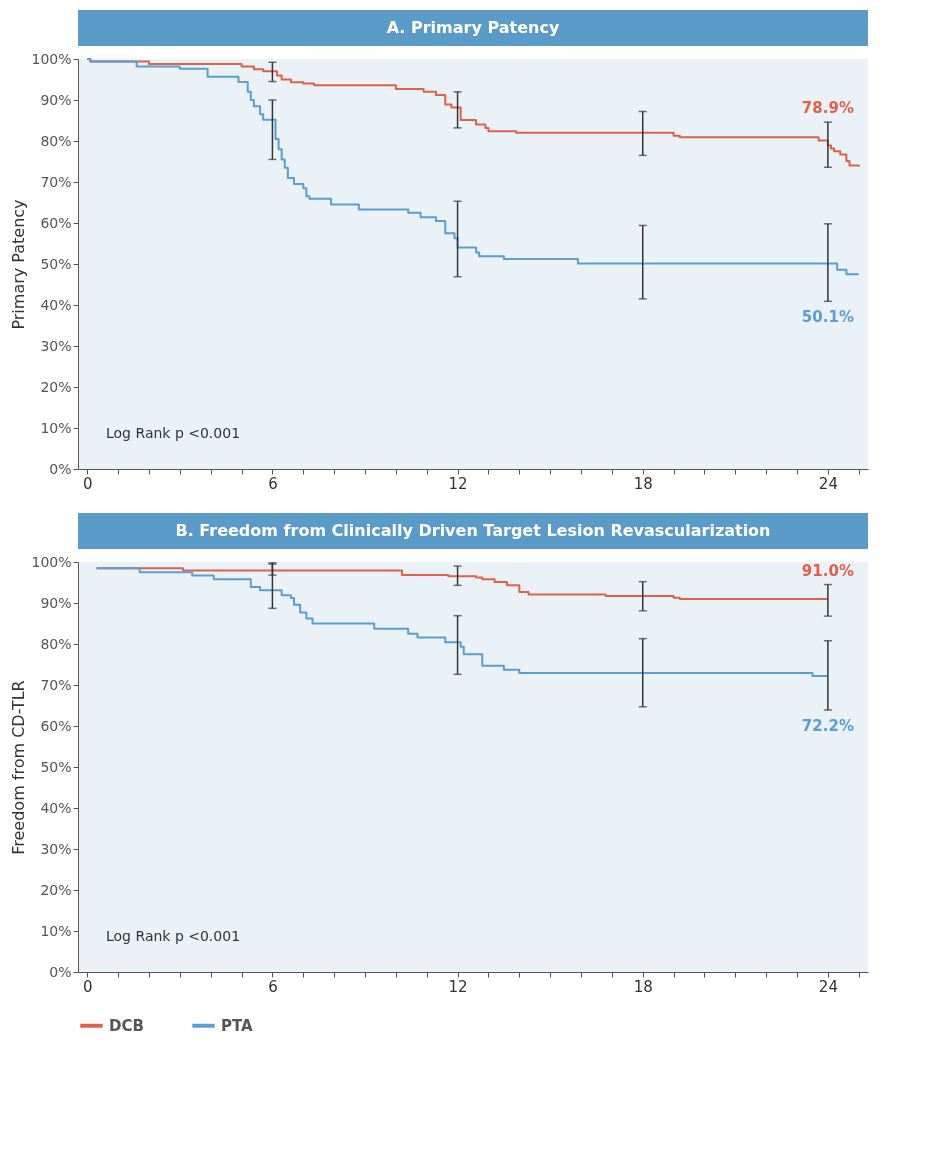 Image resolution: width=928 pixels, height=1169 pixels. I want to click on chart-title: A. Primary Patency, so click(473, 27).